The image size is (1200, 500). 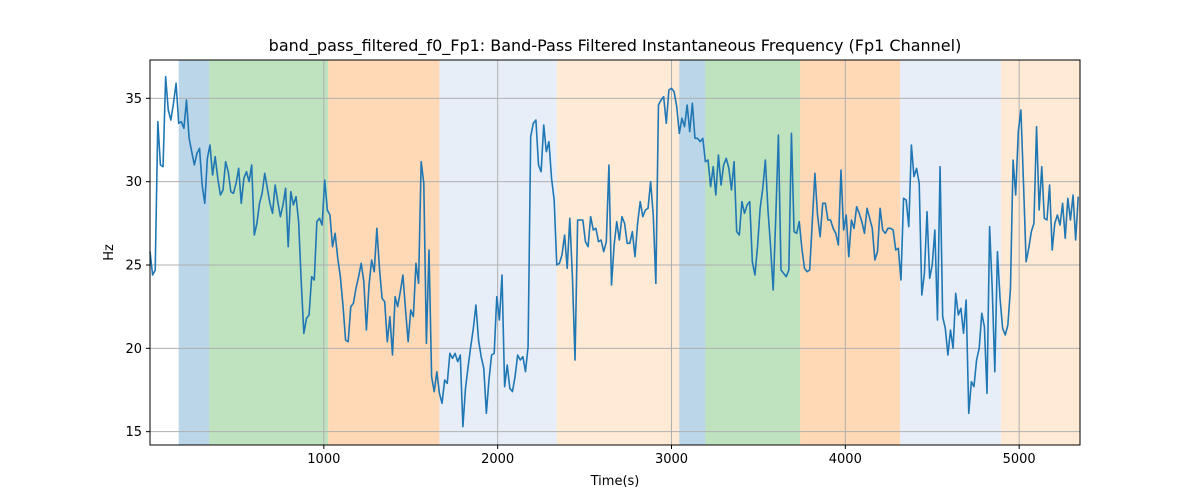 I want to click on x-axis-ticks: 1000 2000 3000 4000 5000, so click(x=671, y=456).